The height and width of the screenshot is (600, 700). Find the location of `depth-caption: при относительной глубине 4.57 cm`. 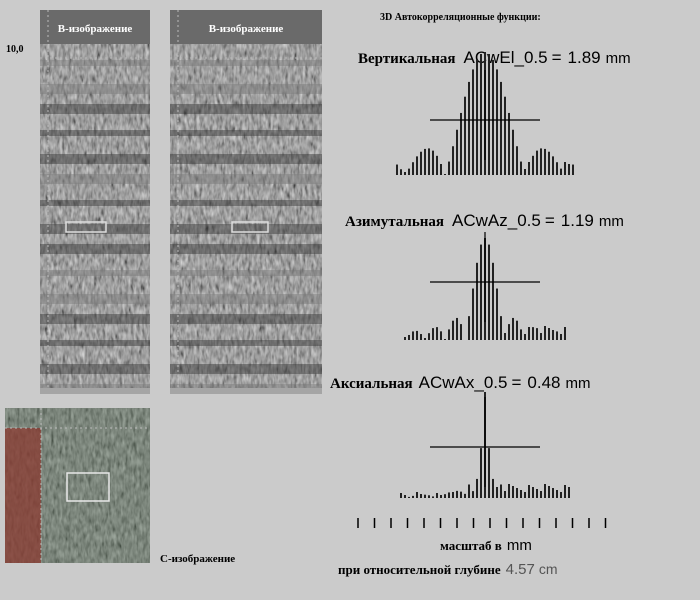

depth-caption: при относительной глубине 4.57 cm is located at coordinates (447, 569).